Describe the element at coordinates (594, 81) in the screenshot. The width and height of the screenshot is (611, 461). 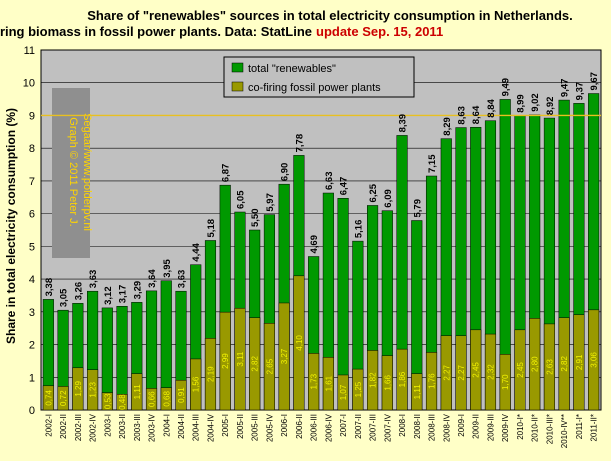
I see `total-value-label: 9,67` at that location.